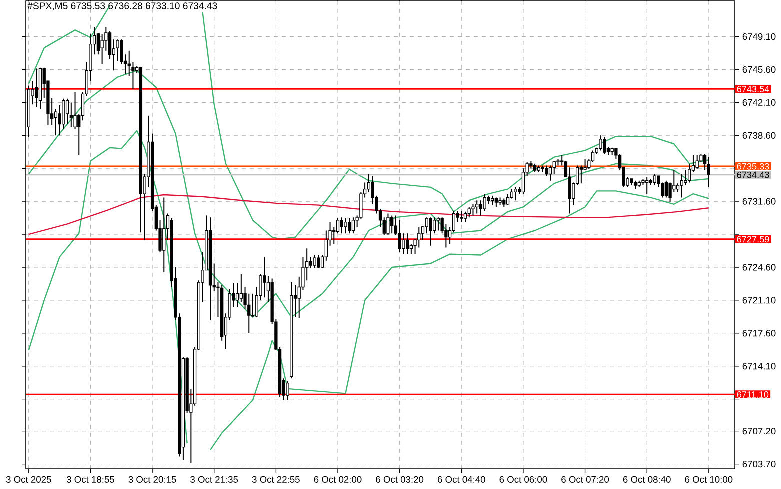 The height and width of the screenshot is (489, 781). Describe the element at coordinates (524, 479) in the screenshot. I see `x-tick-label: 6 Oct 06:00` at that location.